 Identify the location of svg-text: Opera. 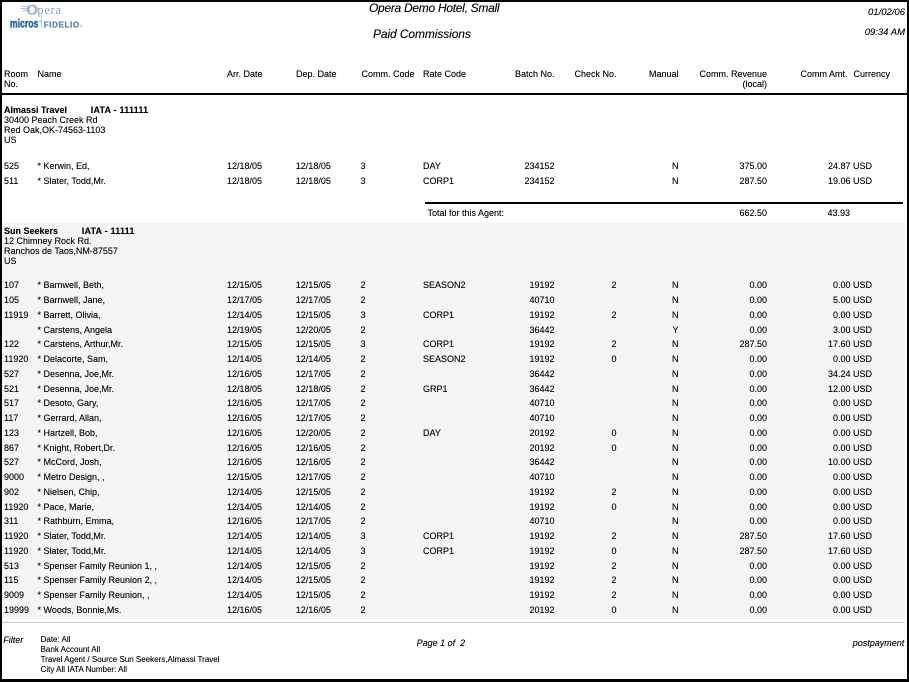
(45, 10).